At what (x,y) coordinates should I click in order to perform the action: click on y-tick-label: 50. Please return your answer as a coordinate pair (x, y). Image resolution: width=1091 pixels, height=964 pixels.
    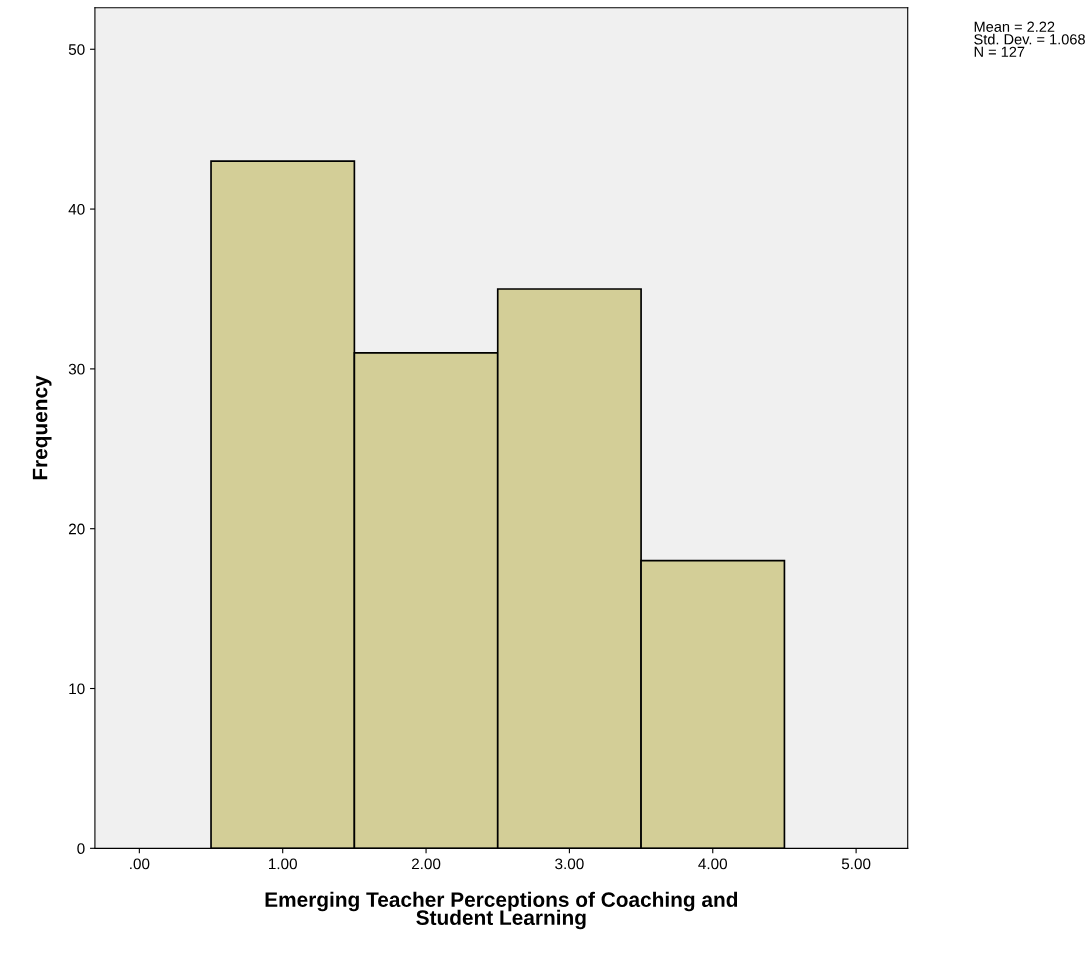
    Looking at the image, I should click on (76, 49).